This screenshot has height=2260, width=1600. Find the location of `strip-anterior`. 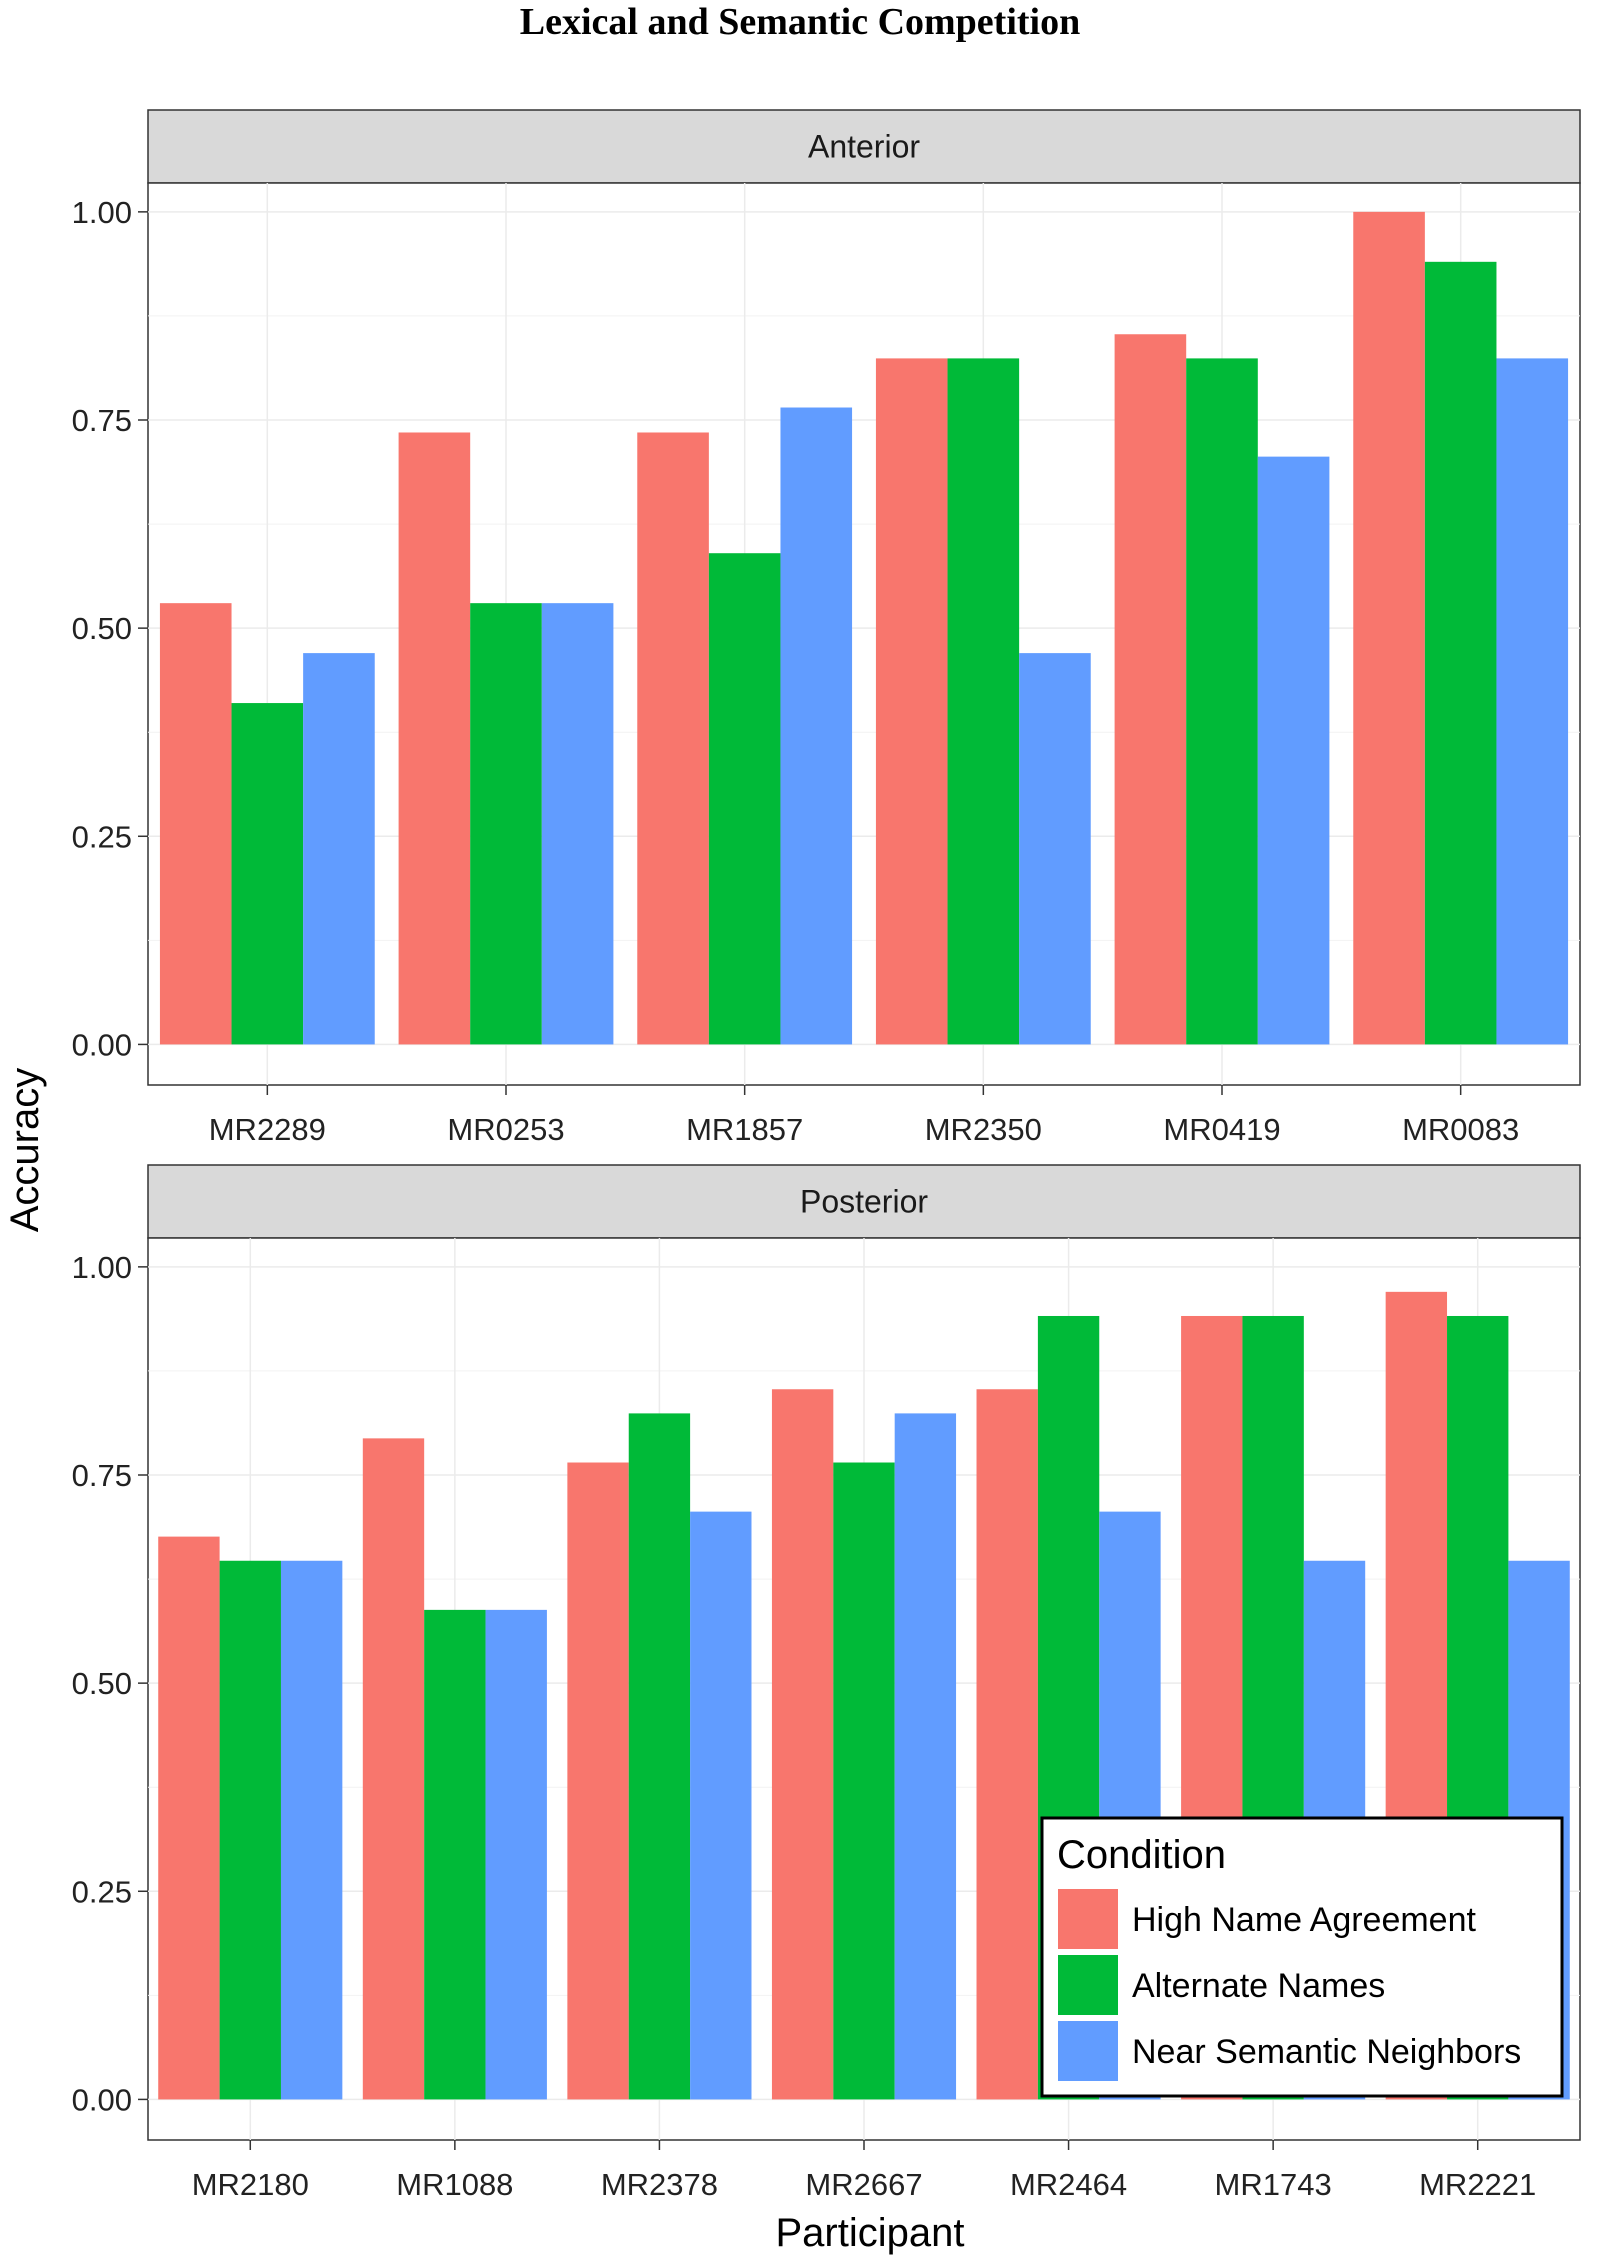

strip-anterior is located at coordinates (864, 146).